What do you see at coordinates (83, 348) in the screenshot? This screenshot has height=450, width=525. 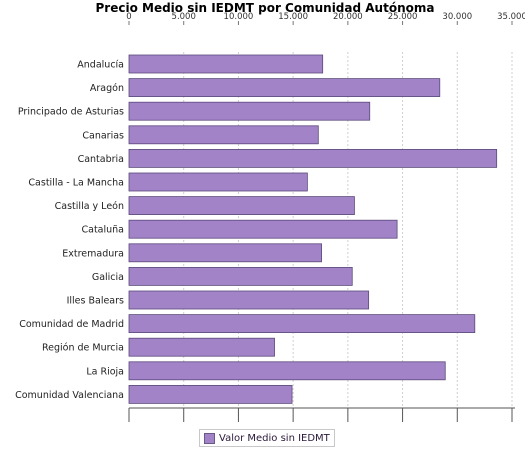 I see `category-label: Región de Murcia` at bounding box center [83, 348].